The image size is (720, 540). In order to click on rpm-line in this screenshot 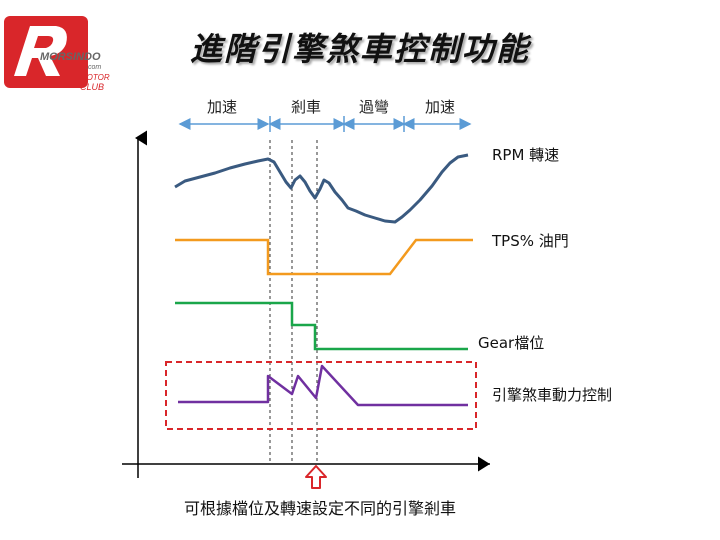, I will do `click(321, 188)`.